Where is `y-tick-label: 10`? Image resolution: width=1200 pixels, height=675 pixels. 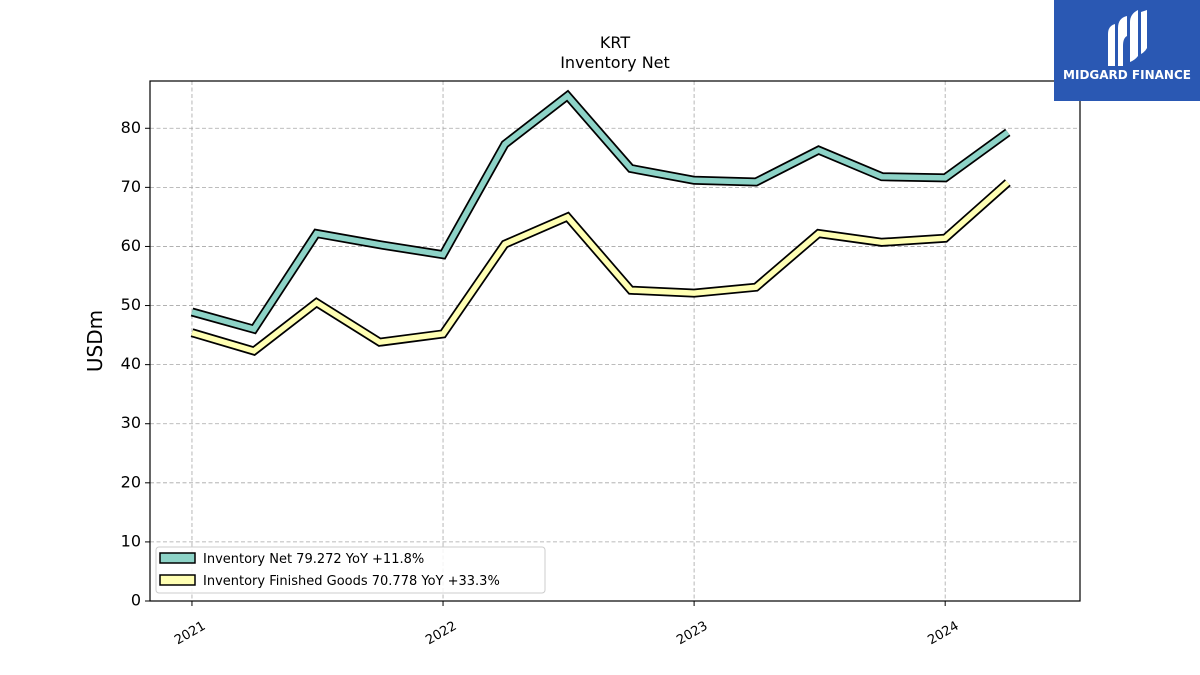 y-tick-label: 10 is located at coordinates (131, 540).